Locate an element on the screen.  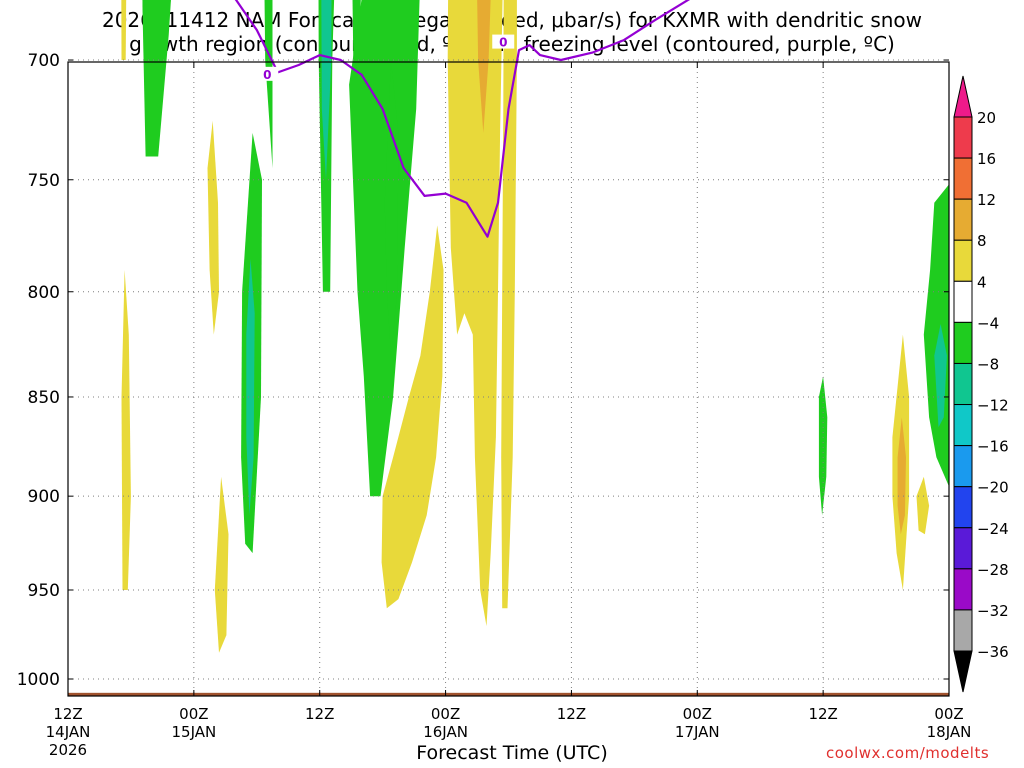
colorbar-label: −16 is located at coordinates (993, 447).